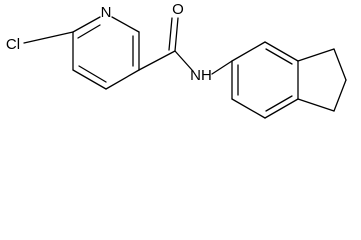  I want to click on atom-label: O, so click(178, 9).